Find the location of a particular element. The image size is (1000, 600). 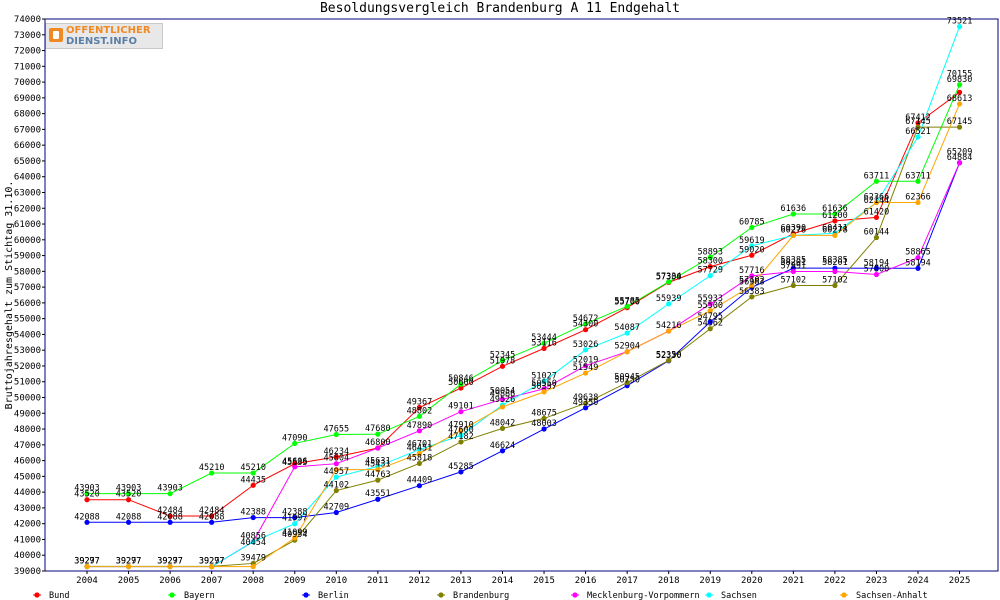

y-tick-label: 69000 is located at coordinates (27, 99).